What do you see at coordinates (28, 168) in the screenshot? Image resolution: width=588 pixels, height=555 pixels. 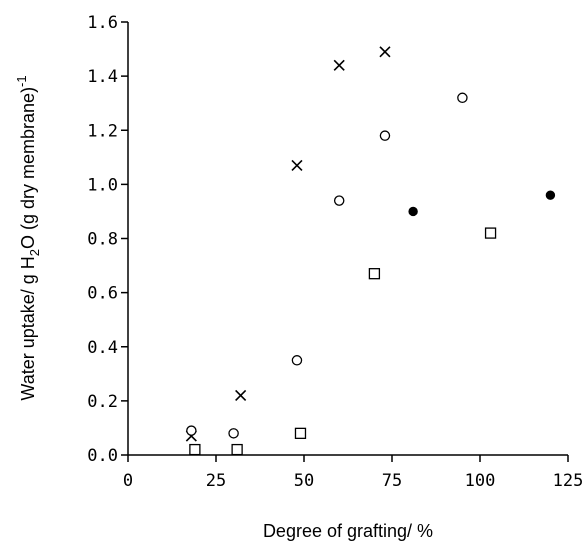 I see `y-axis-title-suffix: O (g dry membrane)` at bounding box center [28, 168].